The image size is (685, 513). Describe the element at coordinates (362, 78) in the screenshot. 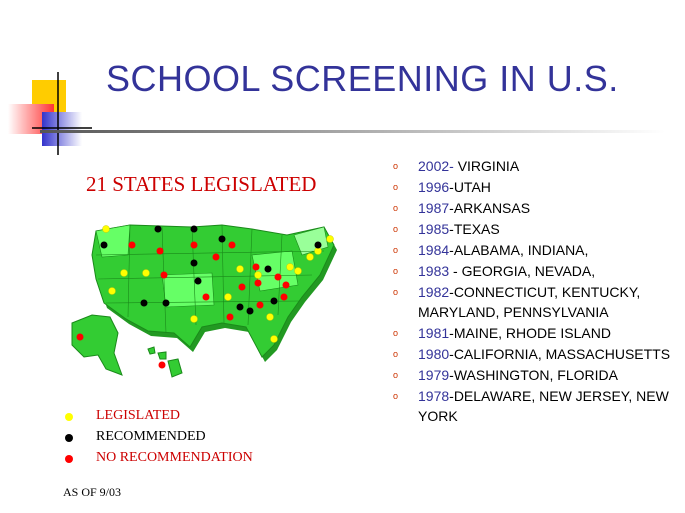

I see `page-title: SCHOOL SCREENING IN U.S.` at that location.